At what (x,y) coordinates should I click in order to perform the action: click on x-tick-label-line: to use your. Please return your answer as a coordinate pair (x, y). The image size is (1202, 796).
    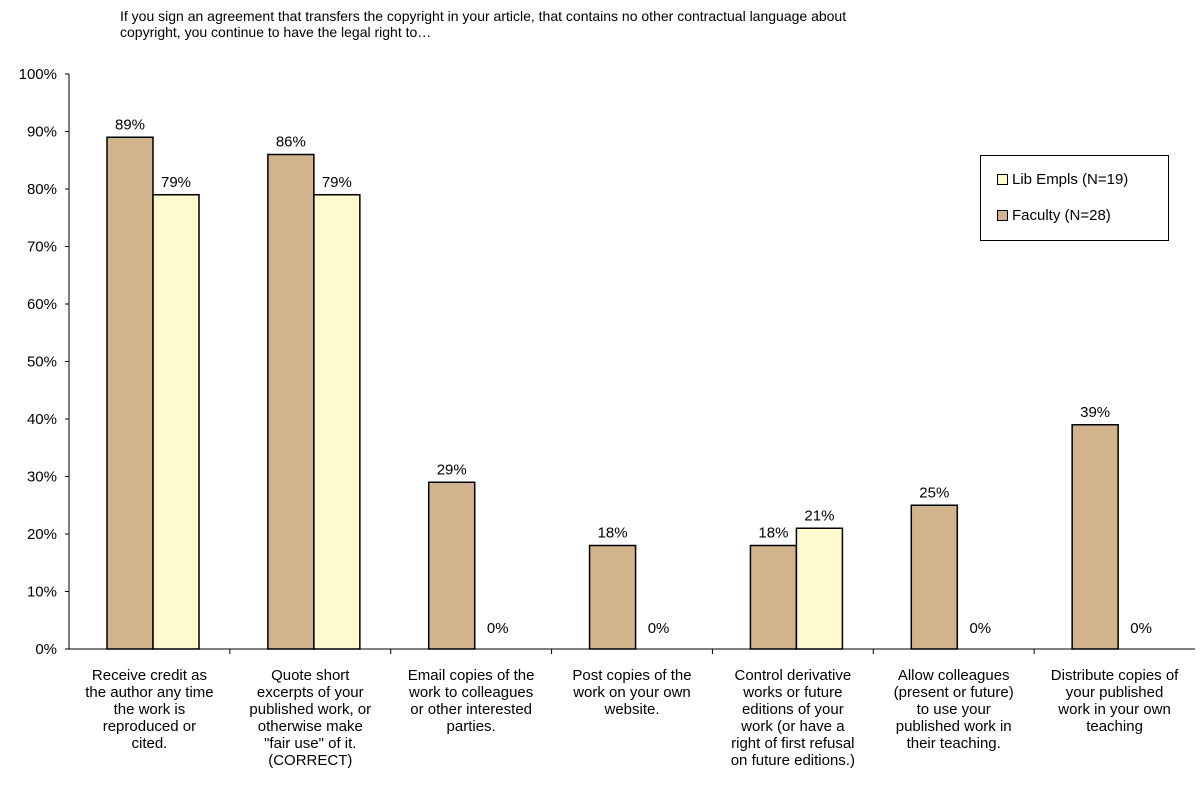
    Looking at the image, I should click on (953, 709).